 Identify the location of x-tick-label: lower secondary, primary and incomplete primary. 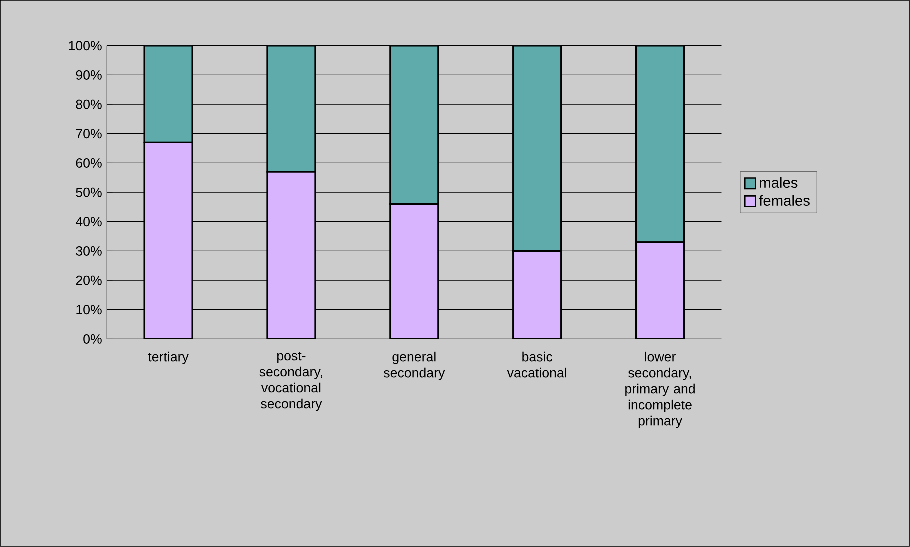
(660, 390).